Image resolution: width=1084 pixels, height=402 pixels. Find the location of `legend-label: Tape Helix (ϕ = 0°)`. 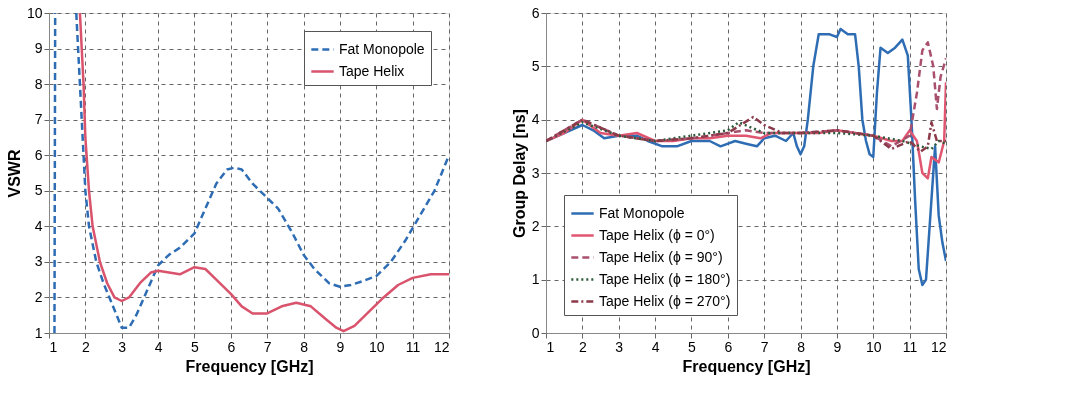

legend-label: Tape Helix (ϕ = 0°) is located at coordinates (657, 234).